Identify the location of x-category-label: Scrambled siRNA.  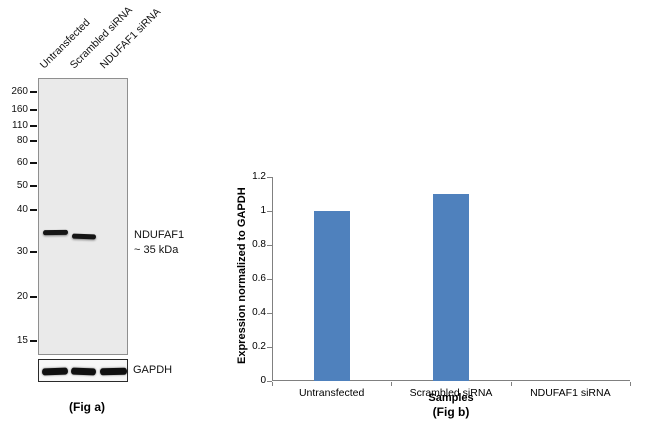
(451, 393).